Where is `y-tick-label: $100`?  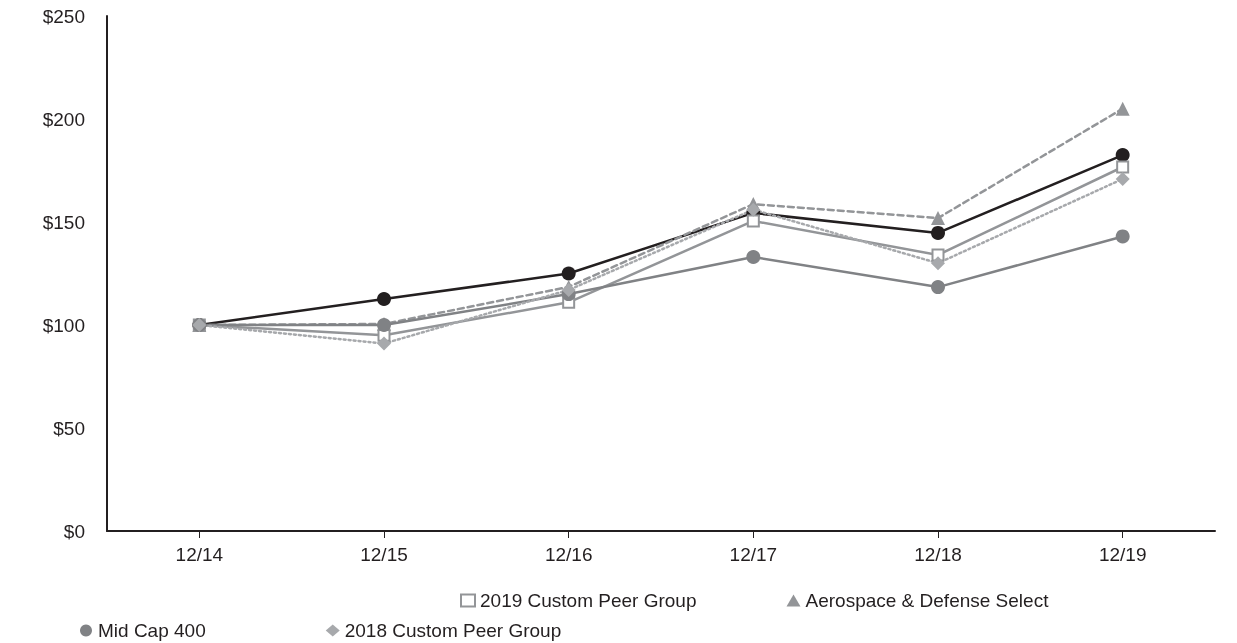
y-tick-label: $100 is located at coordinates (63, 325).